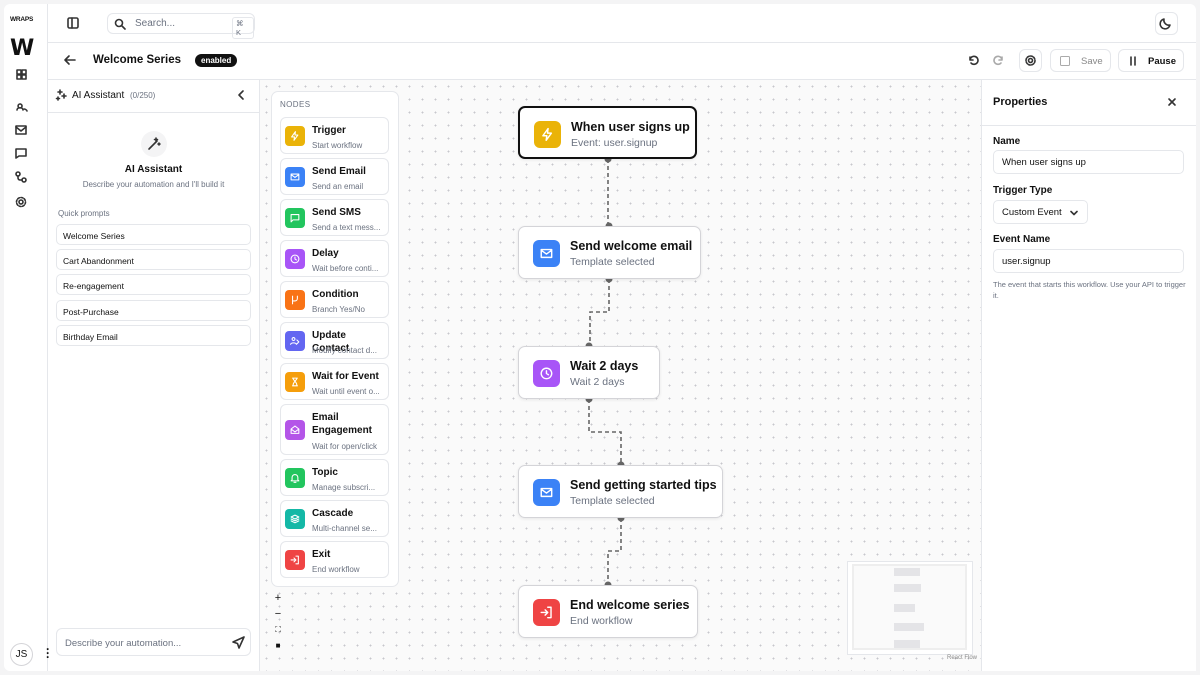 Image resolution: width=1200 pixels, height=675 pixels. Describe the element at coordinates (26, 337) in the screenshot. I see `icon-rail` at that location.